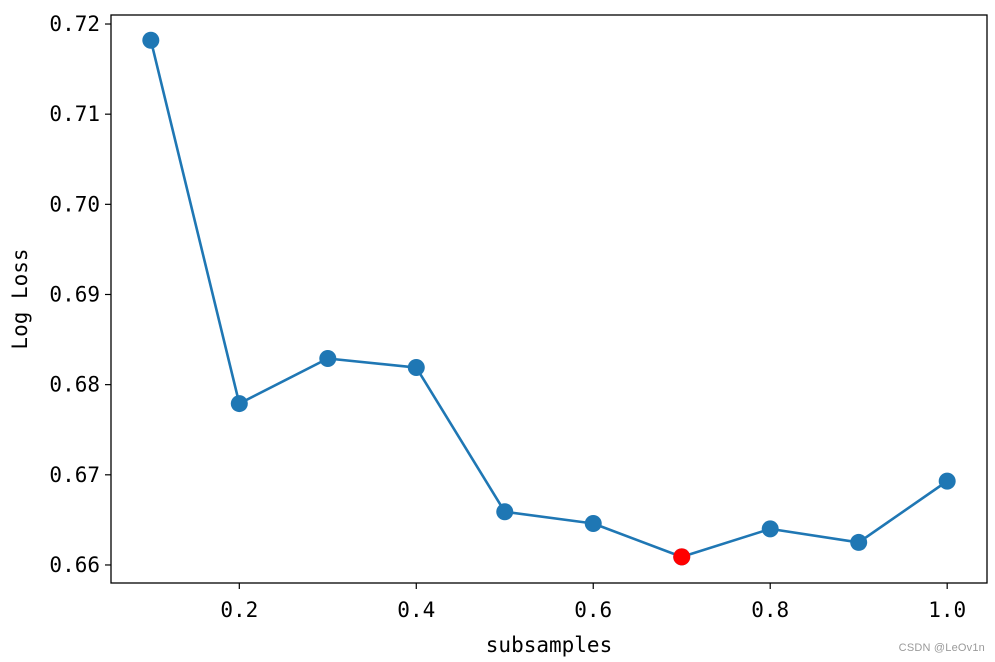 Image resolution: width=995 pixels, height=662 pixels. What do you see at coordinates (74, 24) in the screenshot?
I see `y-tick-label: 0.72` at bounding box center [74, 24].